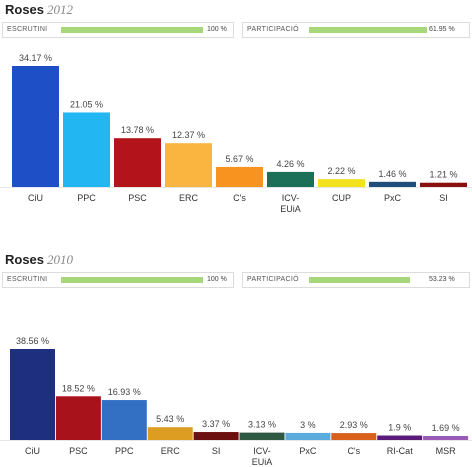 Image resolution: width=472 pixels, height=467 pixels. Describe the element at coordinates (392, 174) in the screenshot. I see `data-label: 1.46 %` at that location.